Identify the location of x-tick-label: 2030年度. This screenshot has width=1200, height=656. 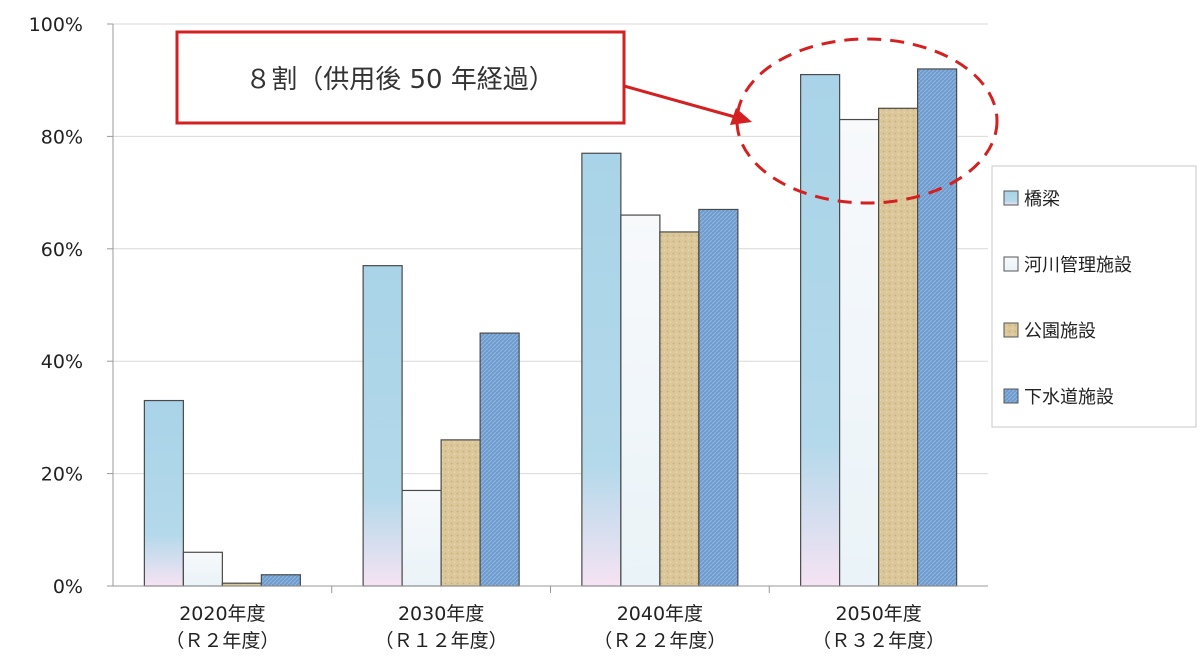
(441, 614).